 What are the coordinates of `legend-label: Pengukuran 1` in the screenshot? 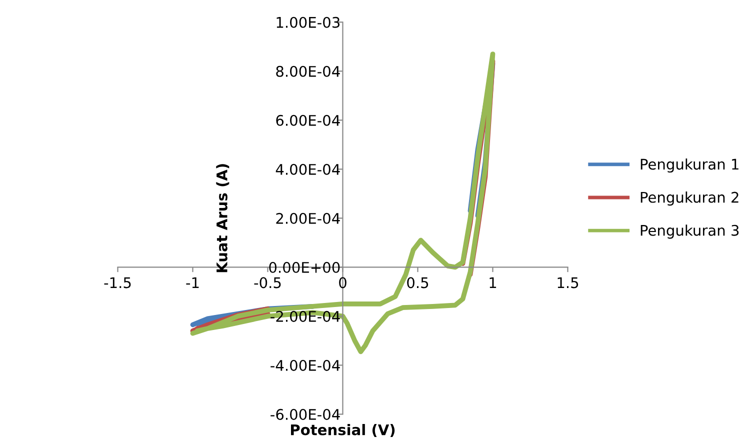 It's located at (689, 165).